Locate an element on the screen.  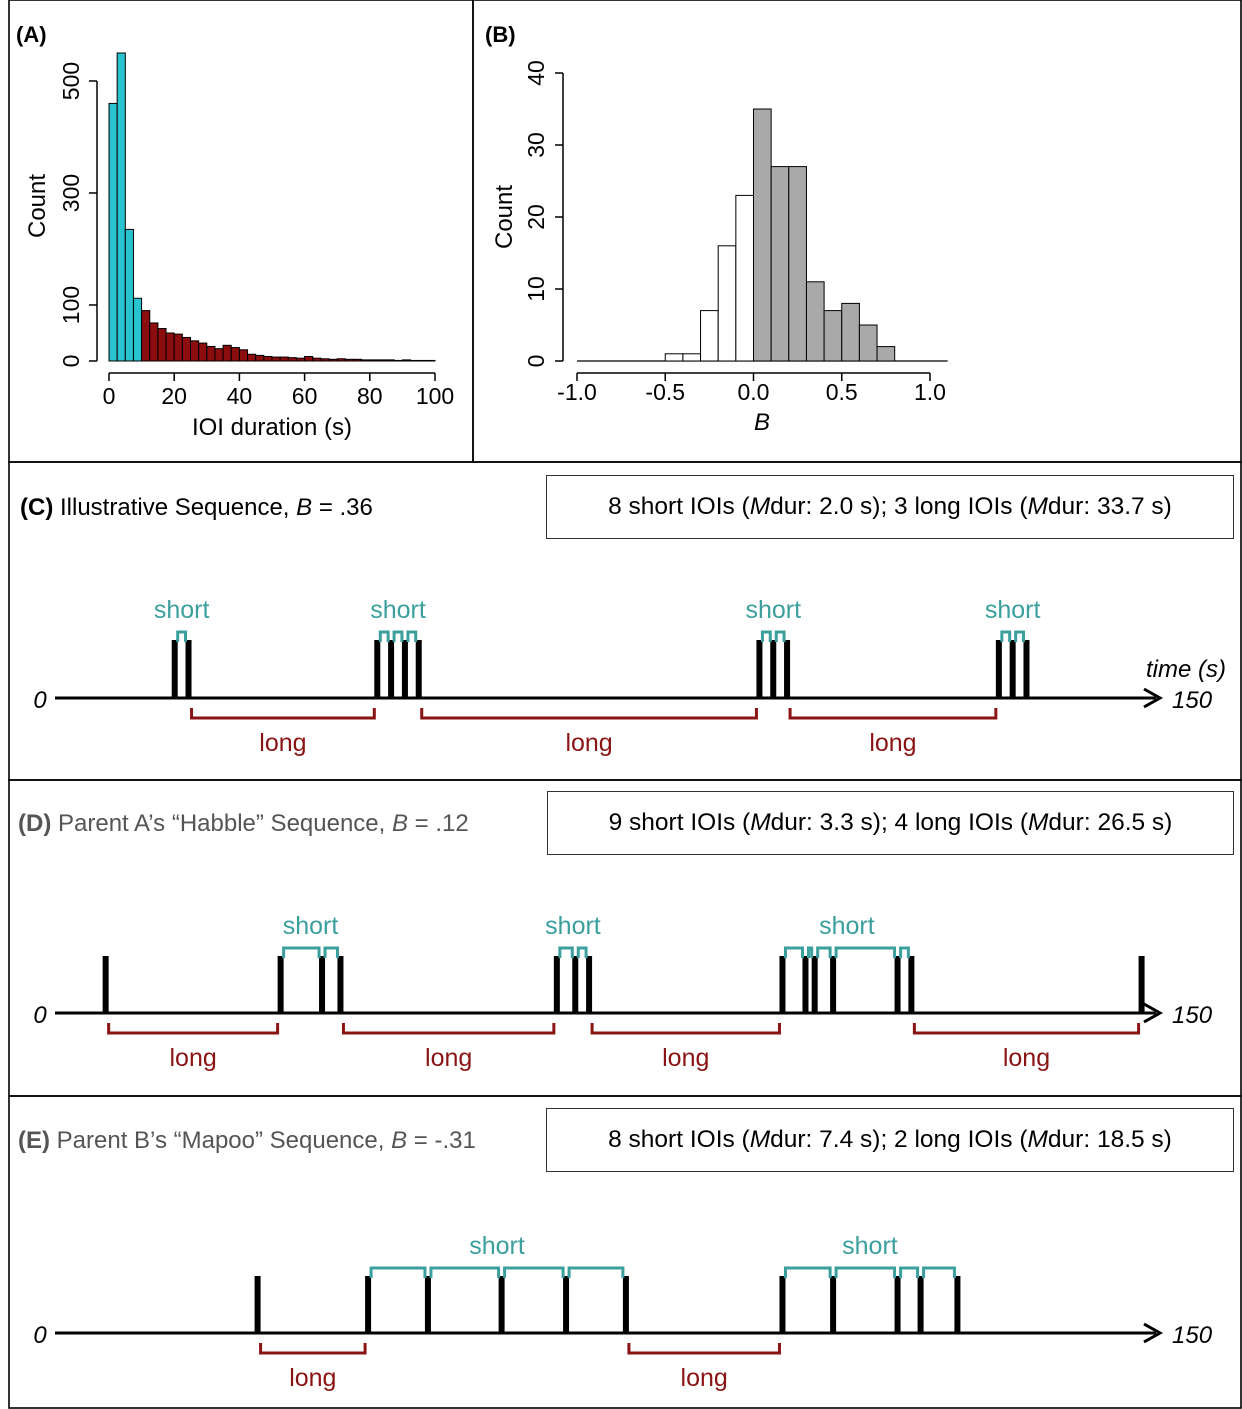
histogram-b-xlabel: B is located at coordinates (762, 422).